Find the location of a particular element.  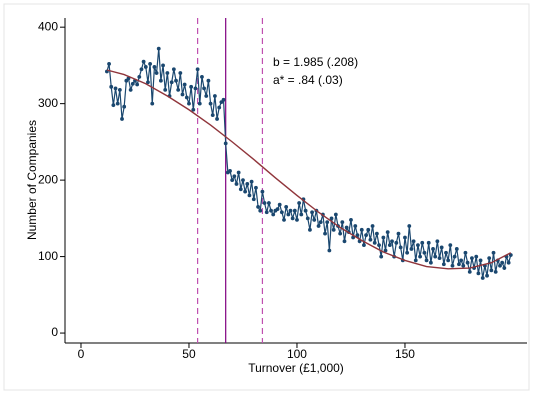

x-tick-label: 50 is located at coordinates (189, 354).